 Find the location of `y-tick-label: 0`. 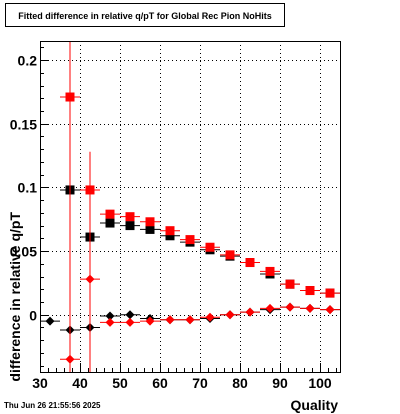

y-tick-label: 0 is located at coordinates (33, 316).